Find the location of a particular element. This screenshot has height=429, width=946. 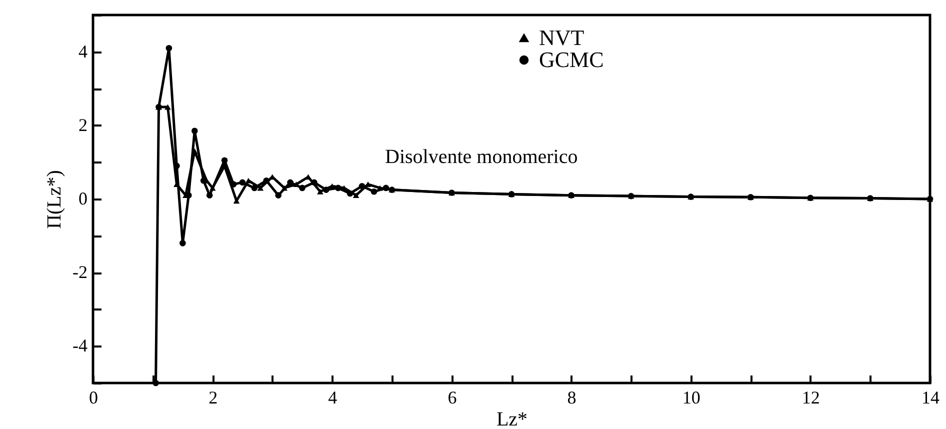

x-tick-label: 6 is located at coordinates (452, 398).